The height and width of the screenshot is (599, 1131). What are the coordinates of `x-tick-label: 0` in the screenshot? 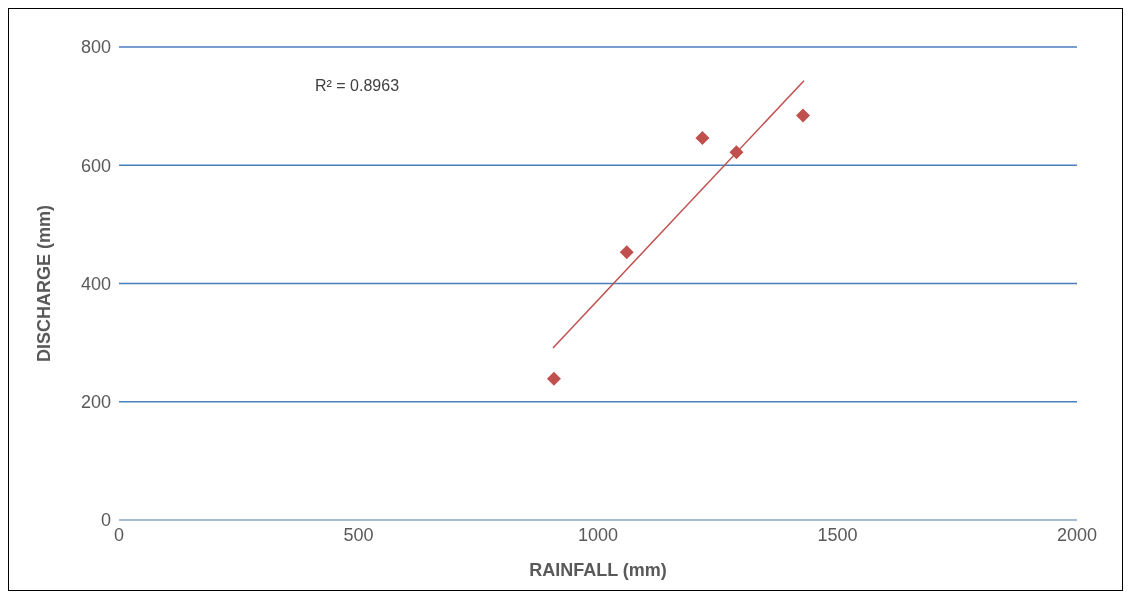 It's located at (119, 534).